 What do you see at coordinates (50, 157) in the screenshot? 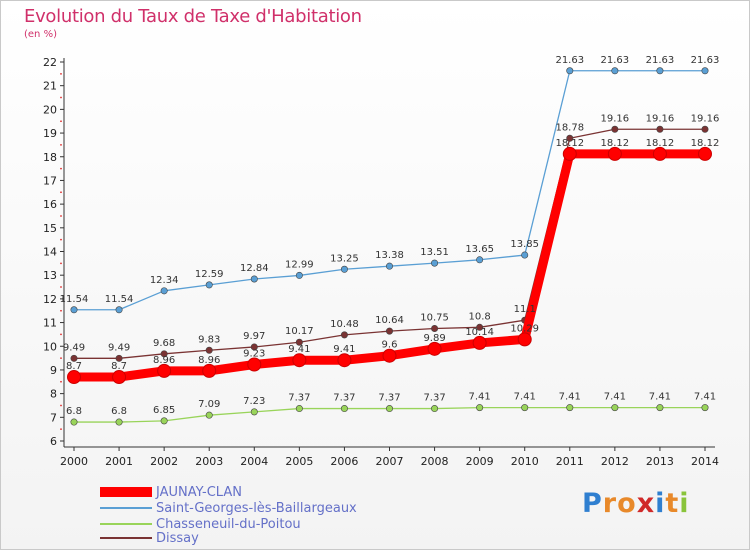
I see `y-tick-label: 18` at bounding box center [50, 157].